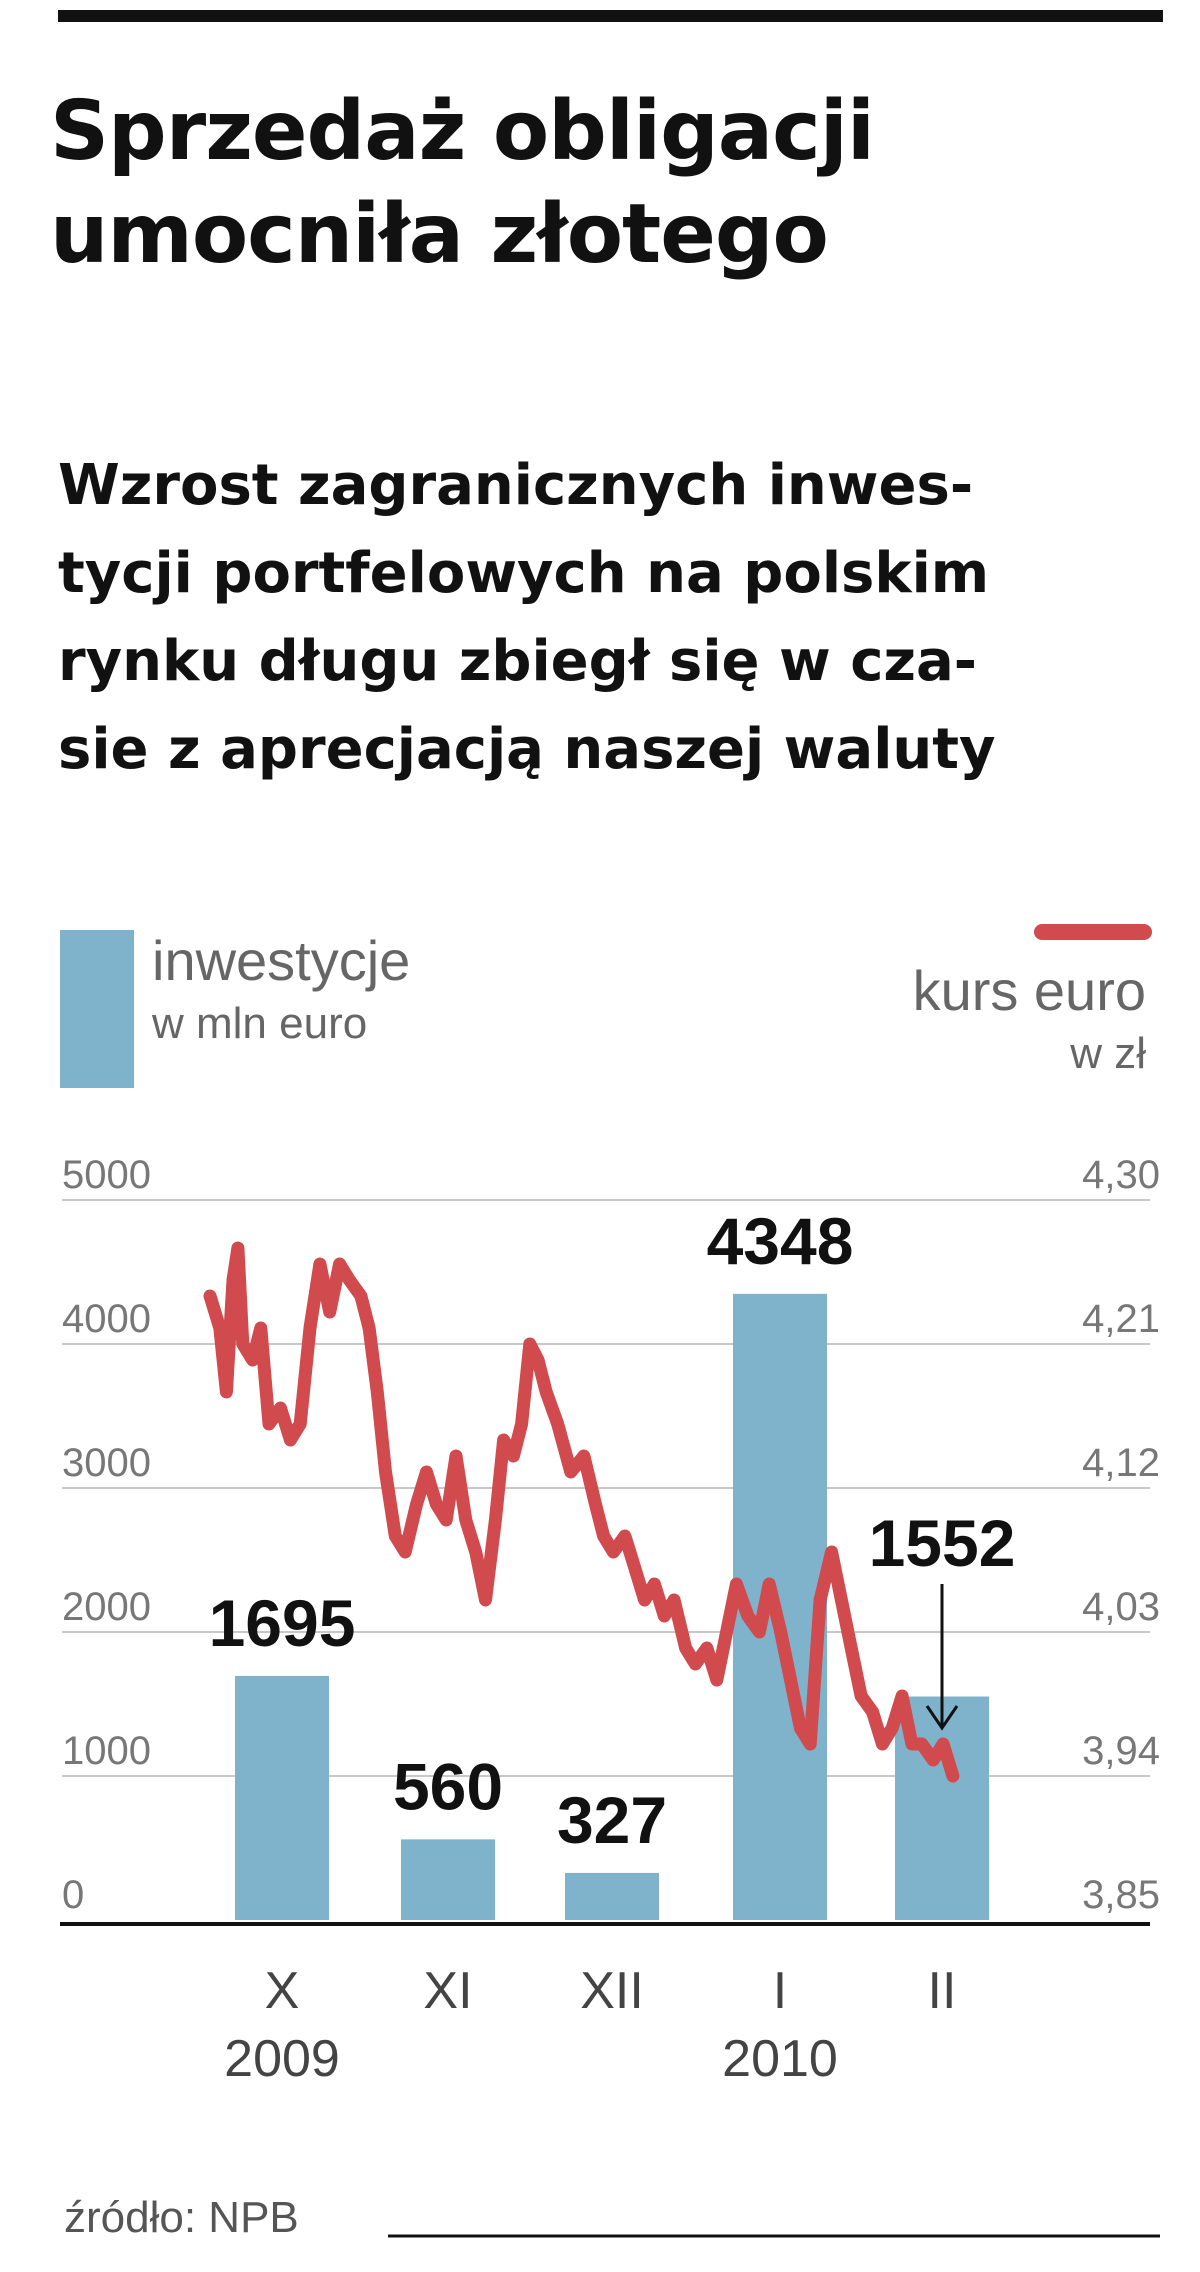  What do you see at coordinates (942, 1718) in the screenshot?
I see `annotation-arrow-head` at bounding box center [942, 1718].